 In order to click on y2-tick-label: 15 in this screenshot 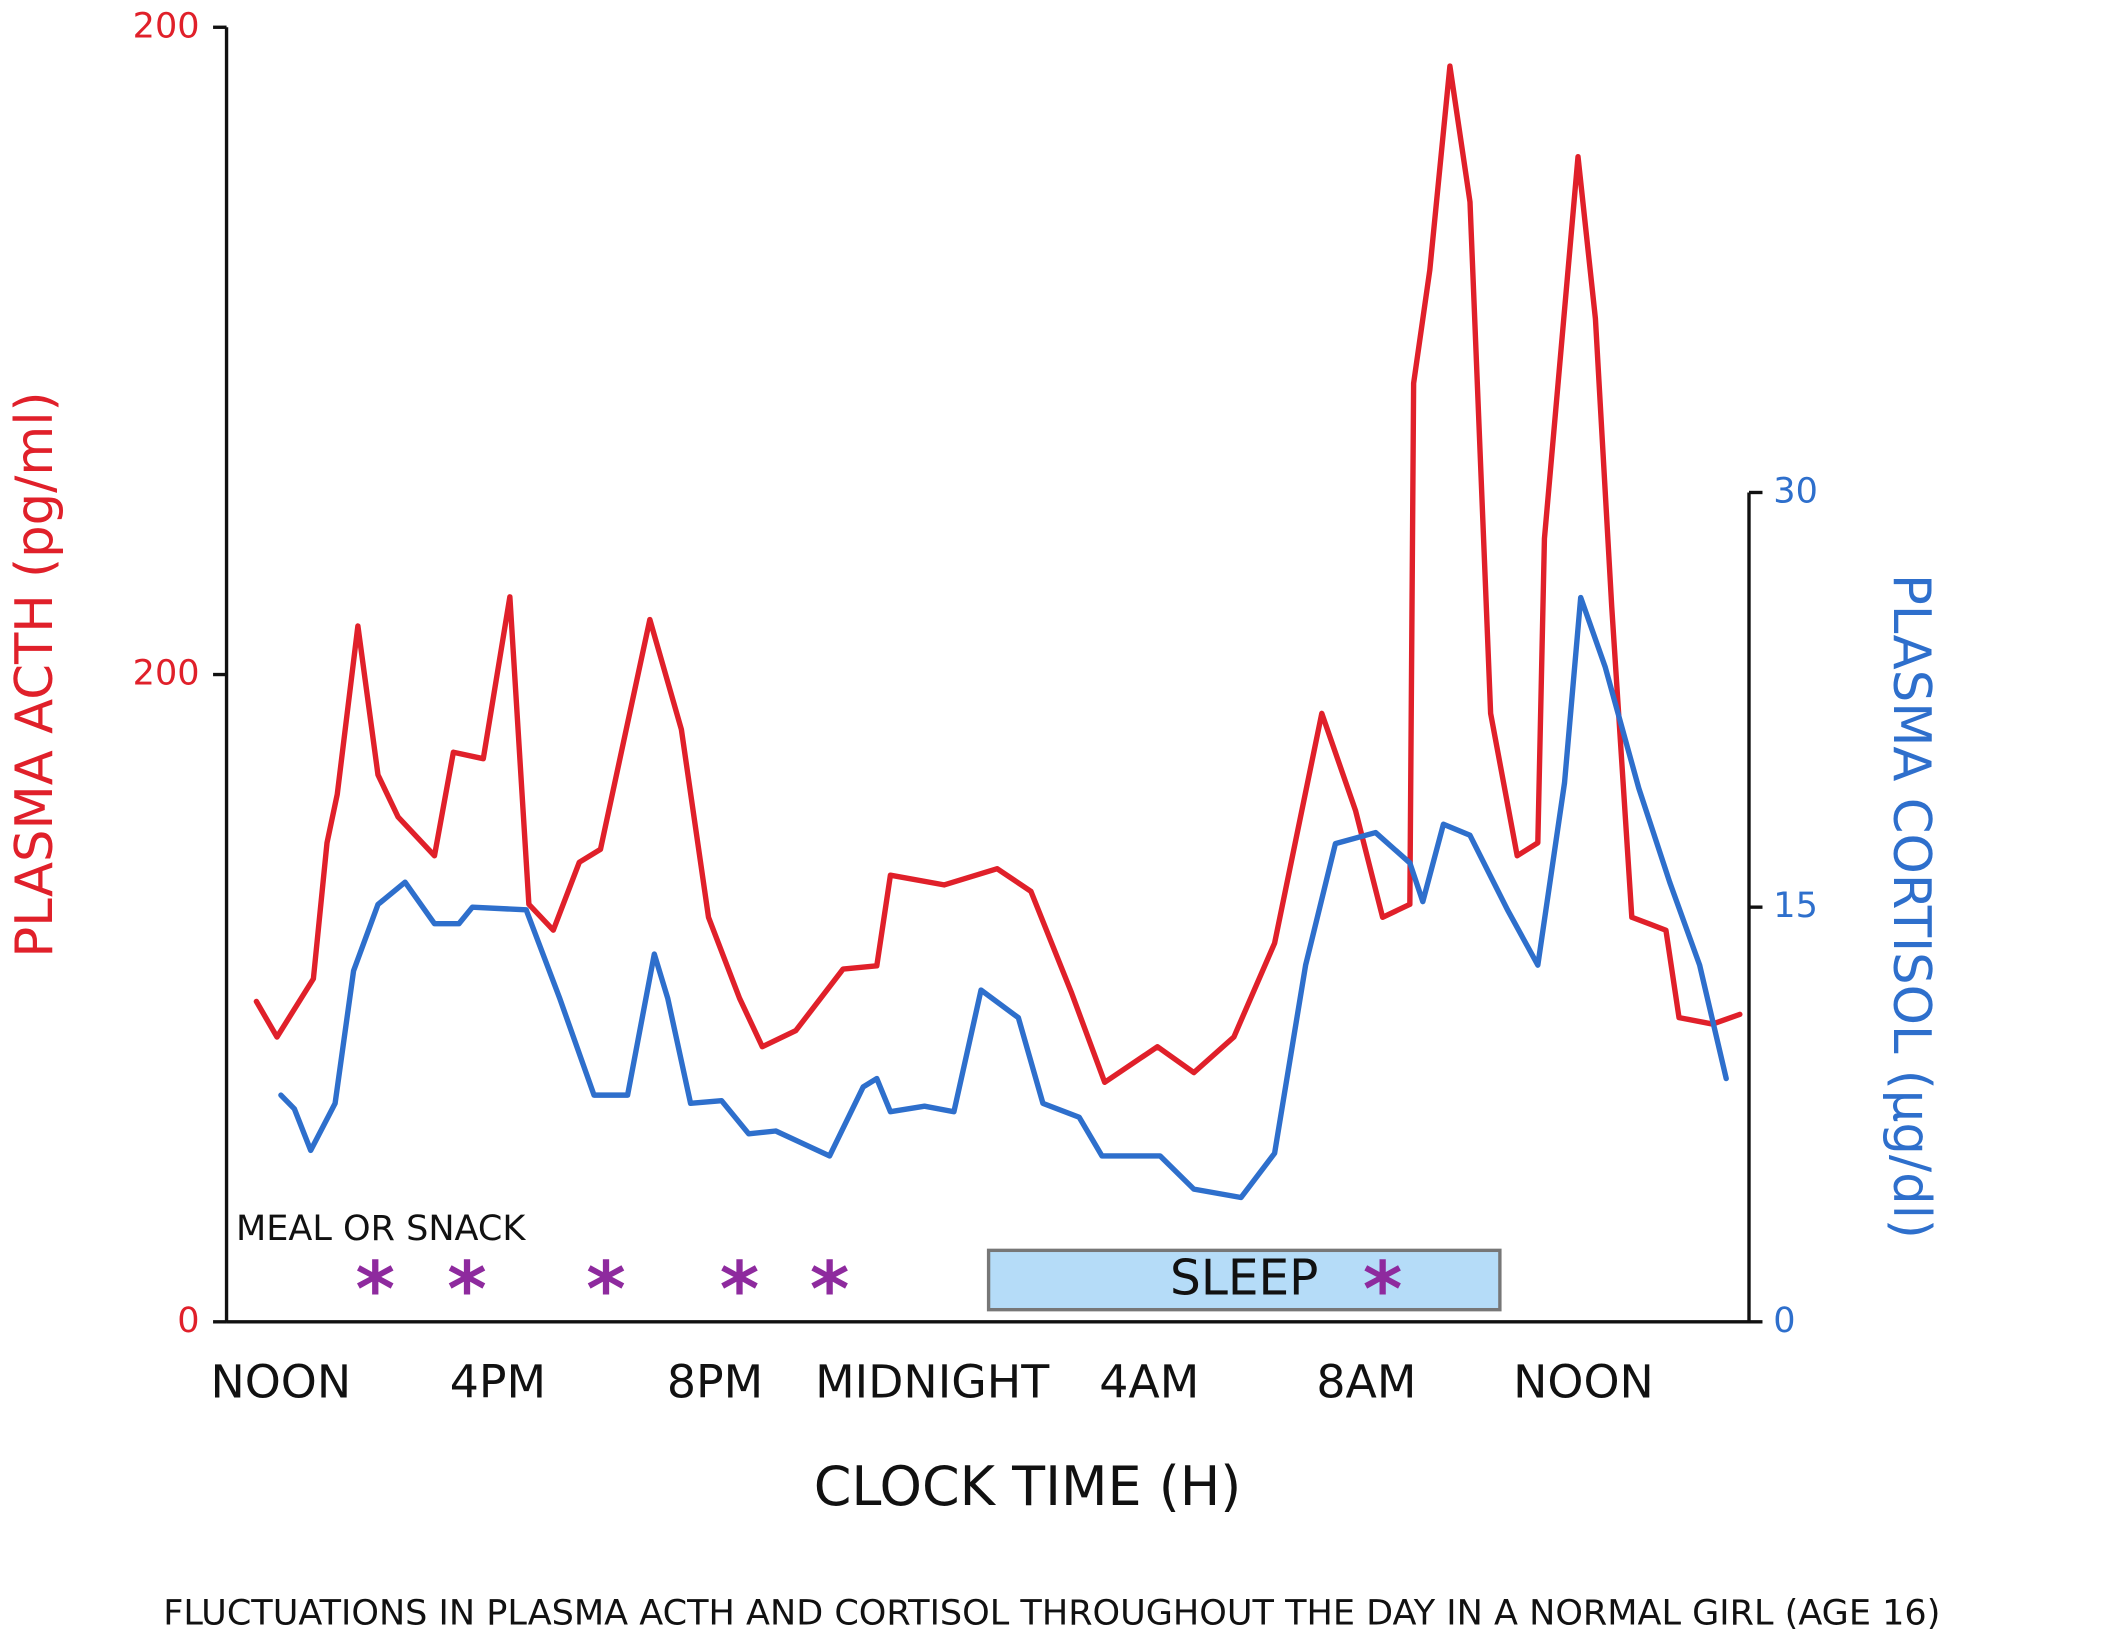, I will do `click(1795, 905)`.